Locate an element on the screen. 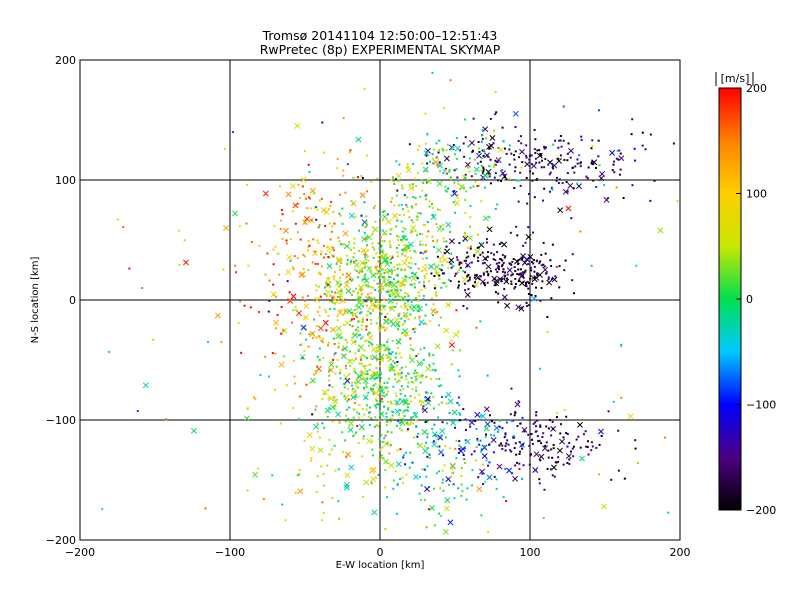  x-tick-label: −200 is located at coordinates (80, 552).